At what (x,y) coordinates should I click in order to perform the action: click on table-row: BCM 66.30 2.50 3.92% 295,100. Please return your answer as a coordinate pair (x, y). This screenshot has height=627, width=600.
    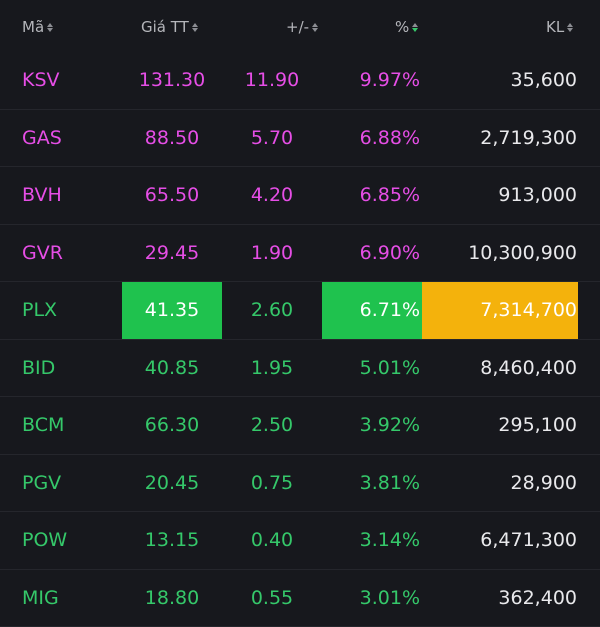
    Looking at the image, I should click on (300, 426).